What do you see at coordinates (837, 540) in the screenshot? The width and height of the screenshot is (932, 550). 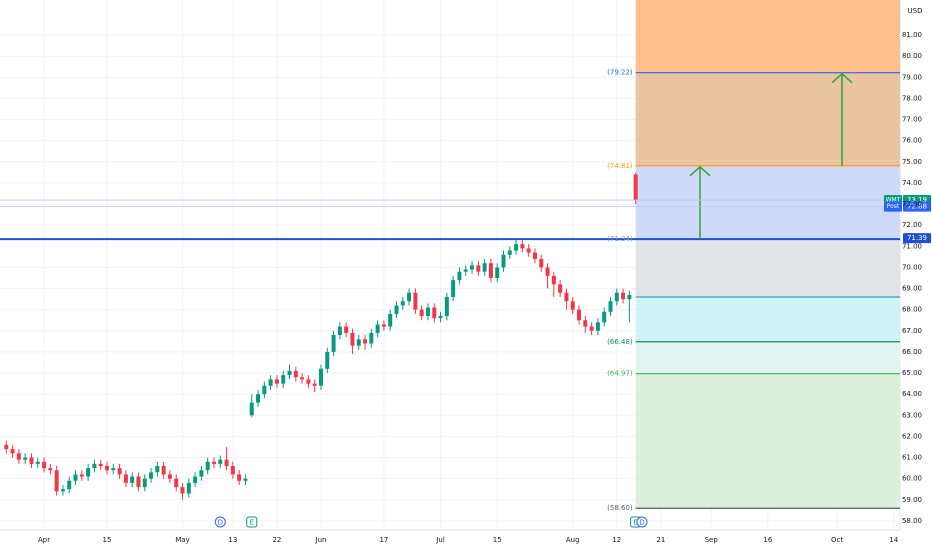 I see `x-tick-label: Oct` at bounding box center [837, 540].